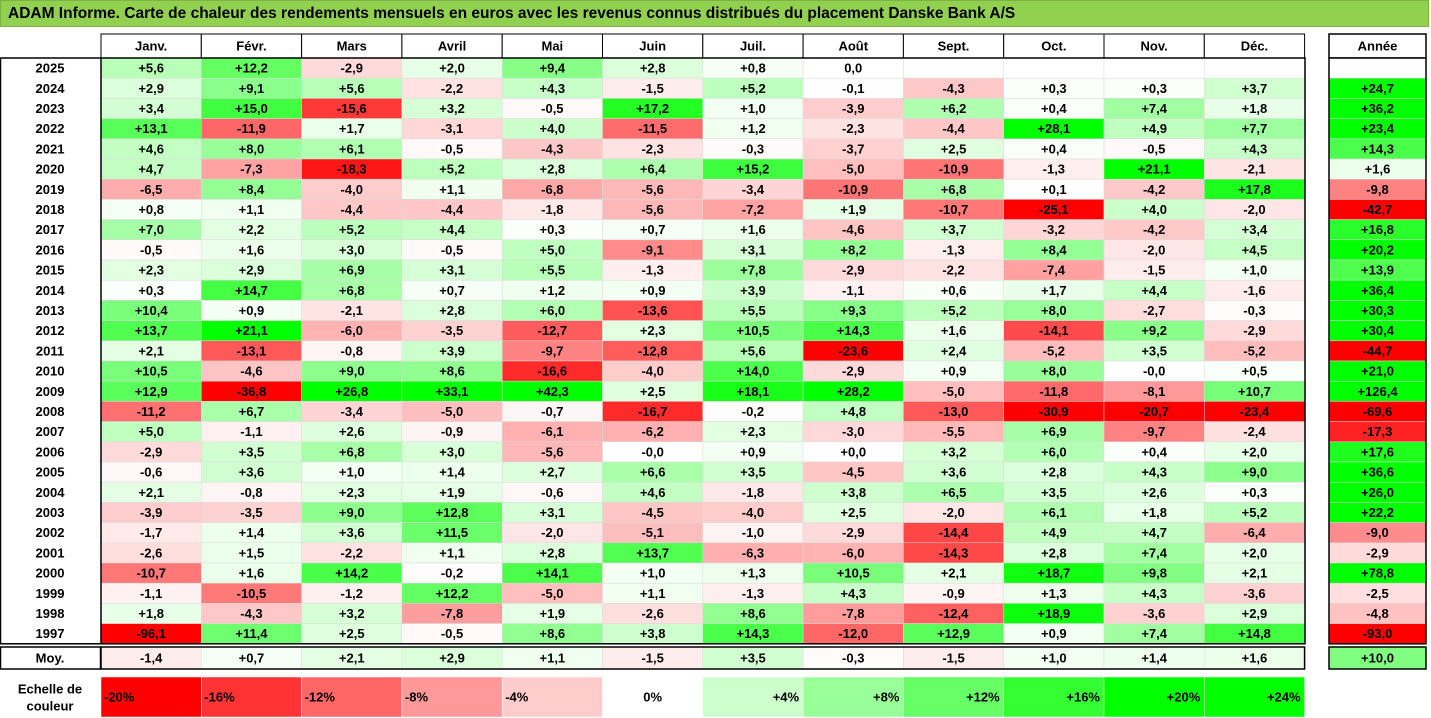  What do you see at coordinates (252, 88) in the screenshot?
I see `heatmap-cell-value: +9,1` at bounding box center [252, 88].